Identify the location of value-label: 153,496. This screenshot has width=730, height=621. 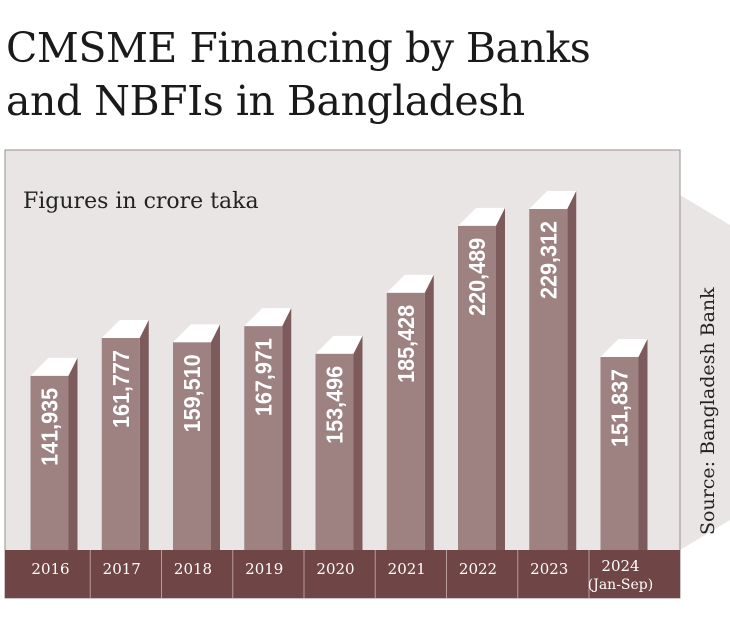
(335, 405).